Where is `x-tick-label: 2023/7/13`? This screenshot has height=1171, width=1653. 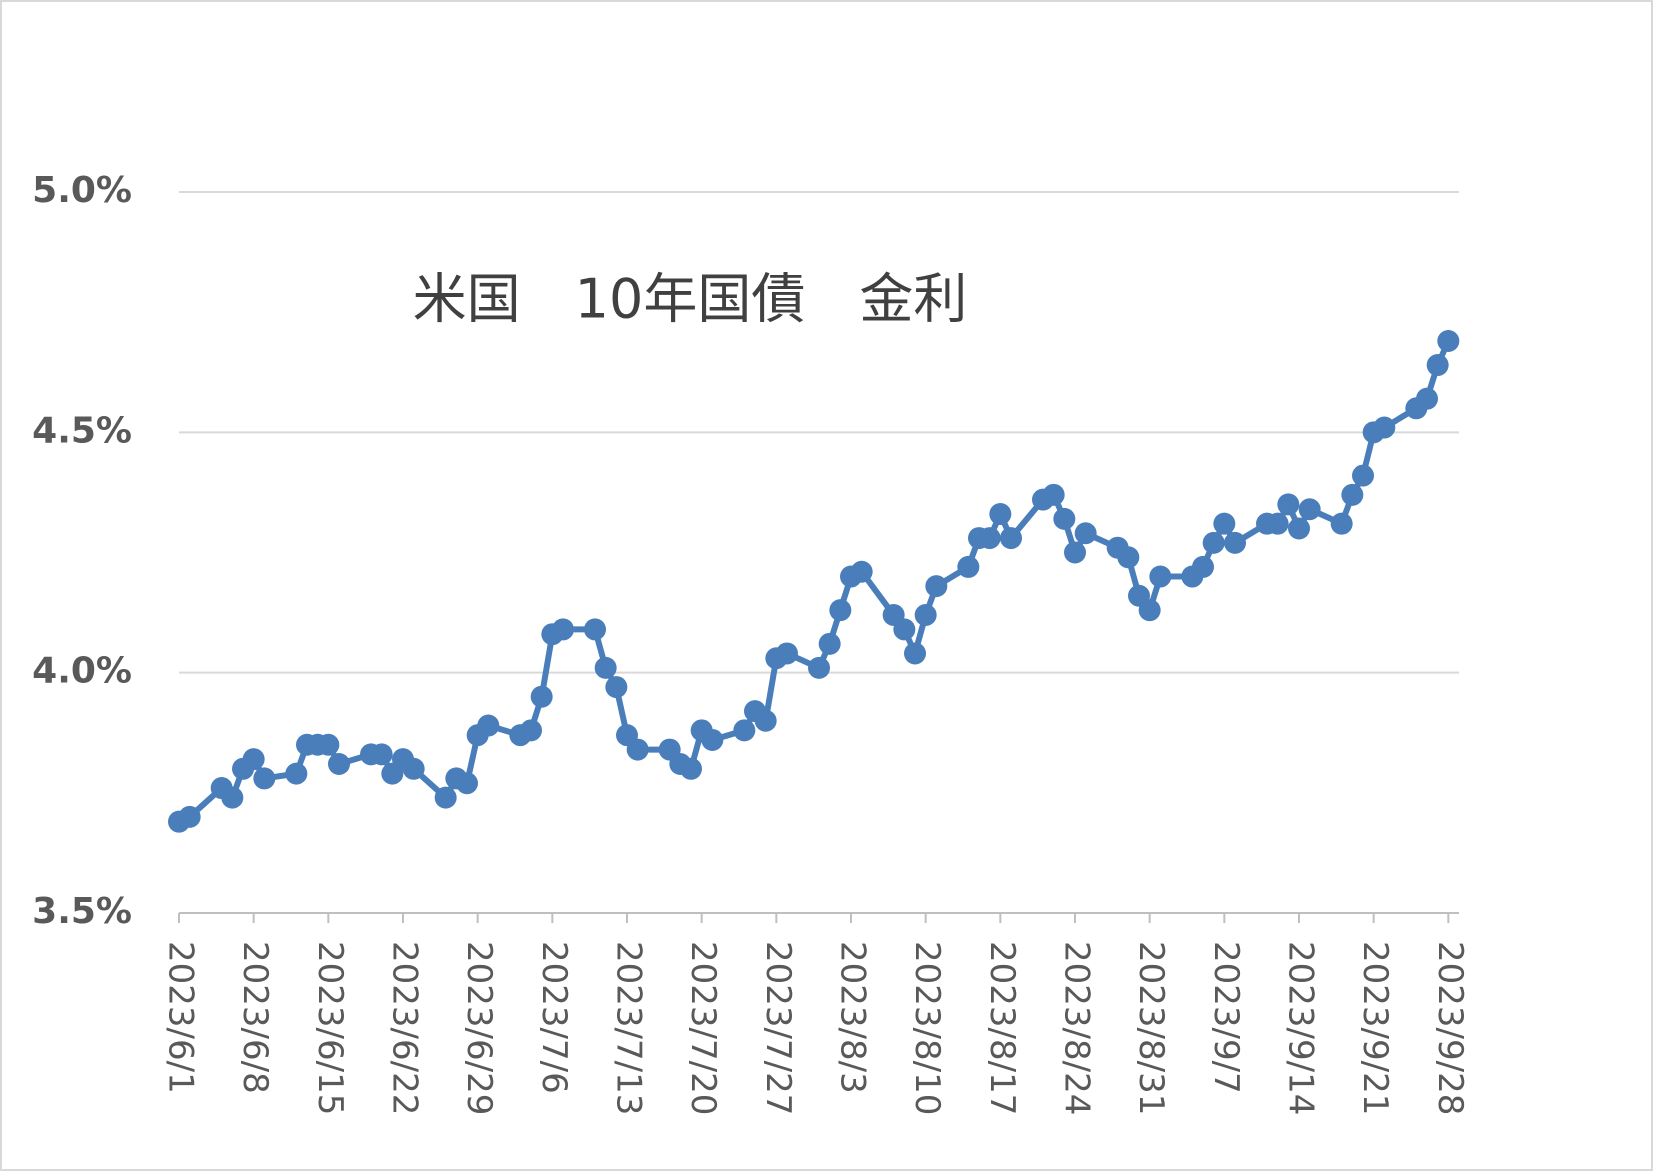
x-tick-label: 2023/7/13 is located at coordinates (629, 1028).